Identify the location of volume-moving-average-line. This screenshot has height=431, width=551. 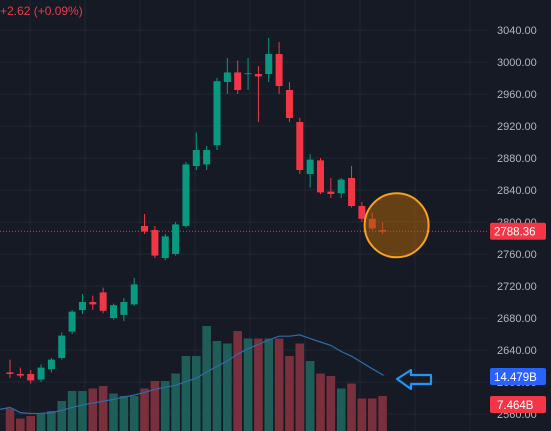
(192, 374).